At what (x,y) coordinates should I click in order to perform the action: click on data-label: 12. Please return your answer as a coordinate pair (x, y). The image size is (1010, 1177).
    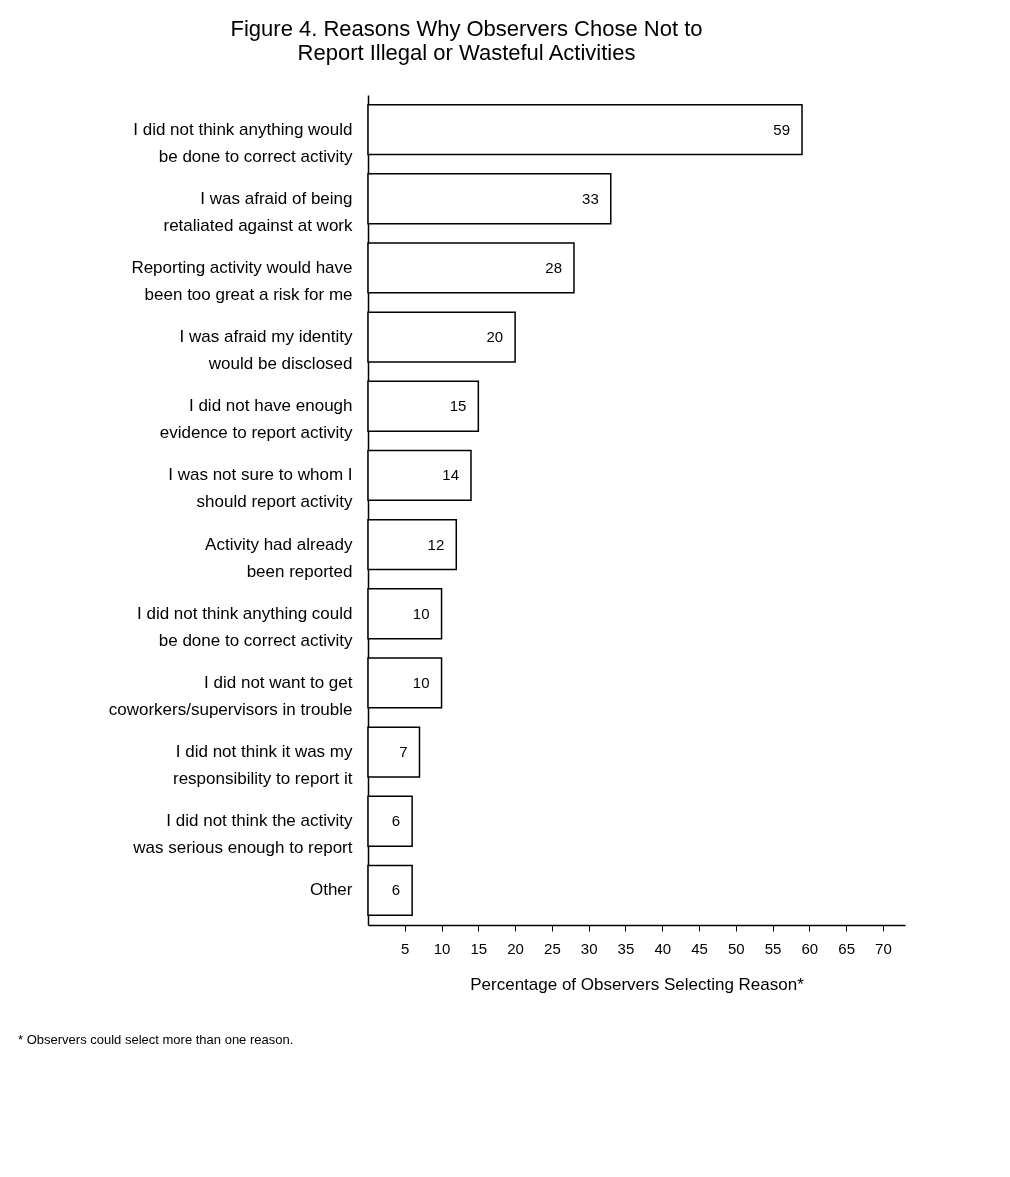
    Looking at the image, I should click on (436, 544).